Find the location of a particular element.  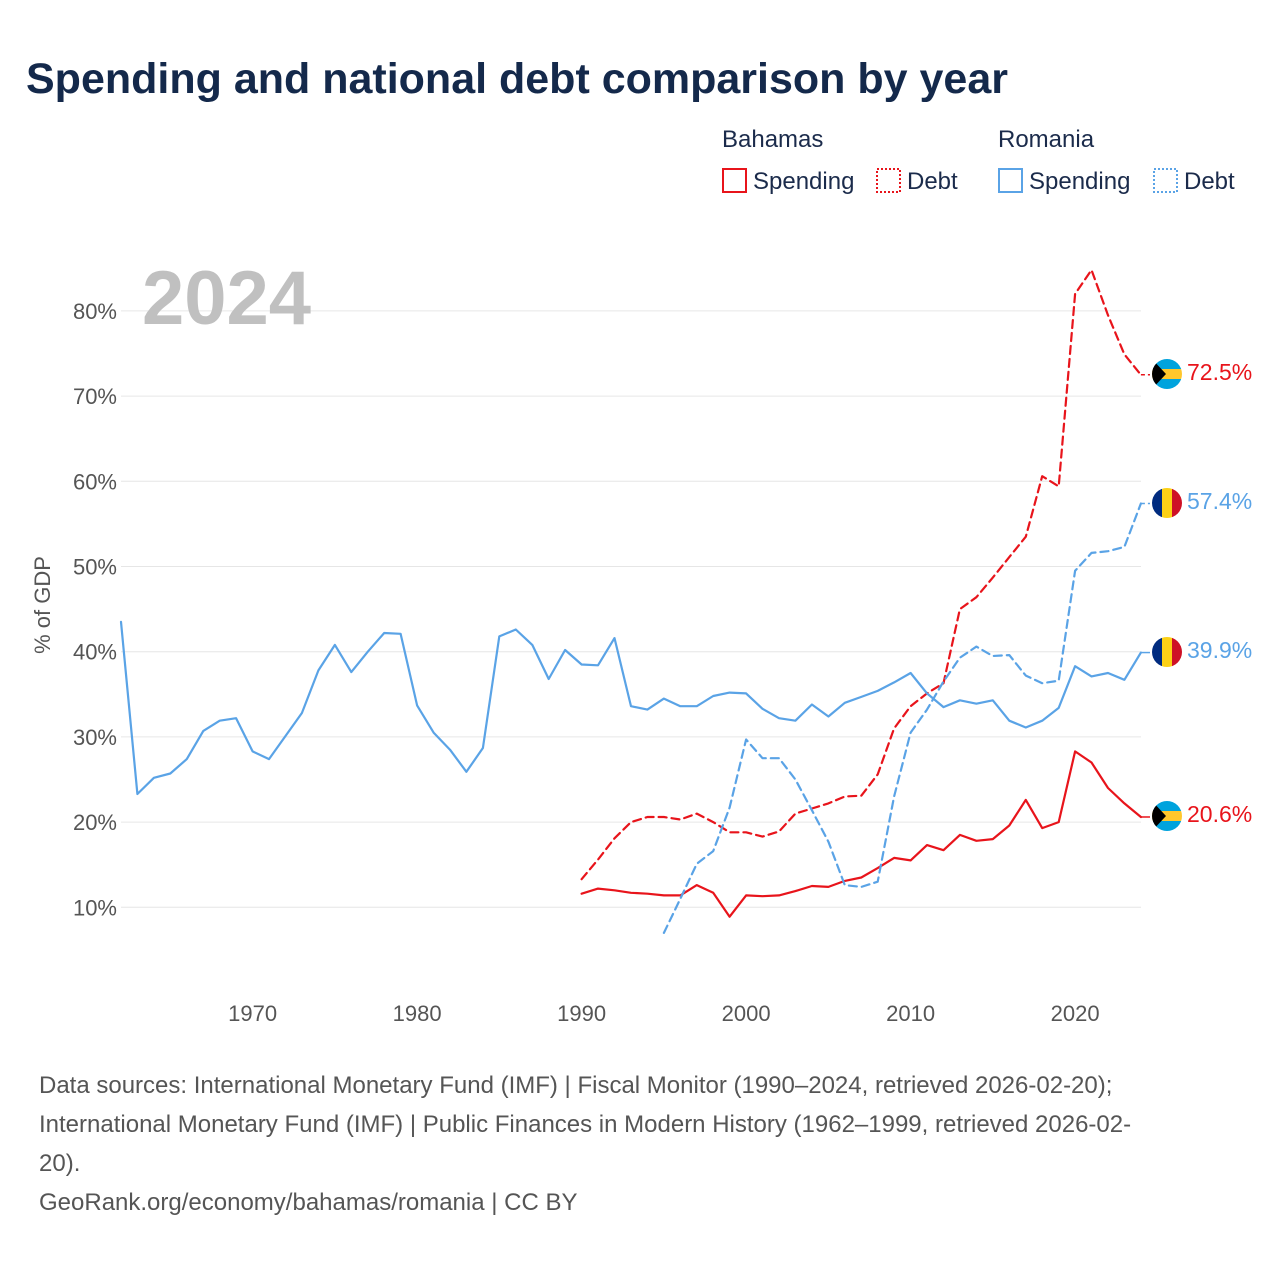

legend-label-bahamas-spending: Spending is located at coordinates (803, 181).